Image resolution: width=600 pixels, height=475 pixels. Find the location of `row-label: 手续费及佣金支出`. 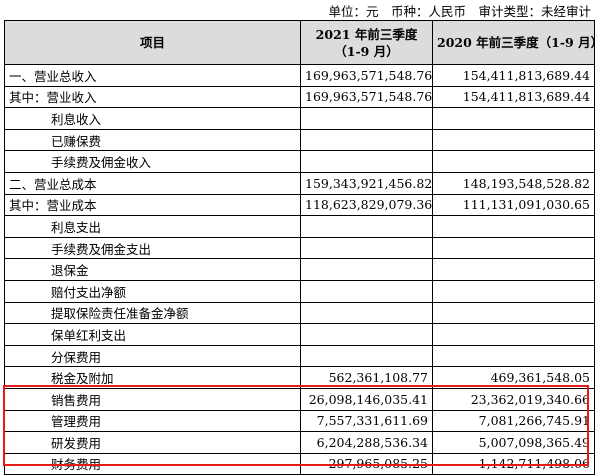

row-label: 手续费及佣金支出 is located at coordinates (152, 248).